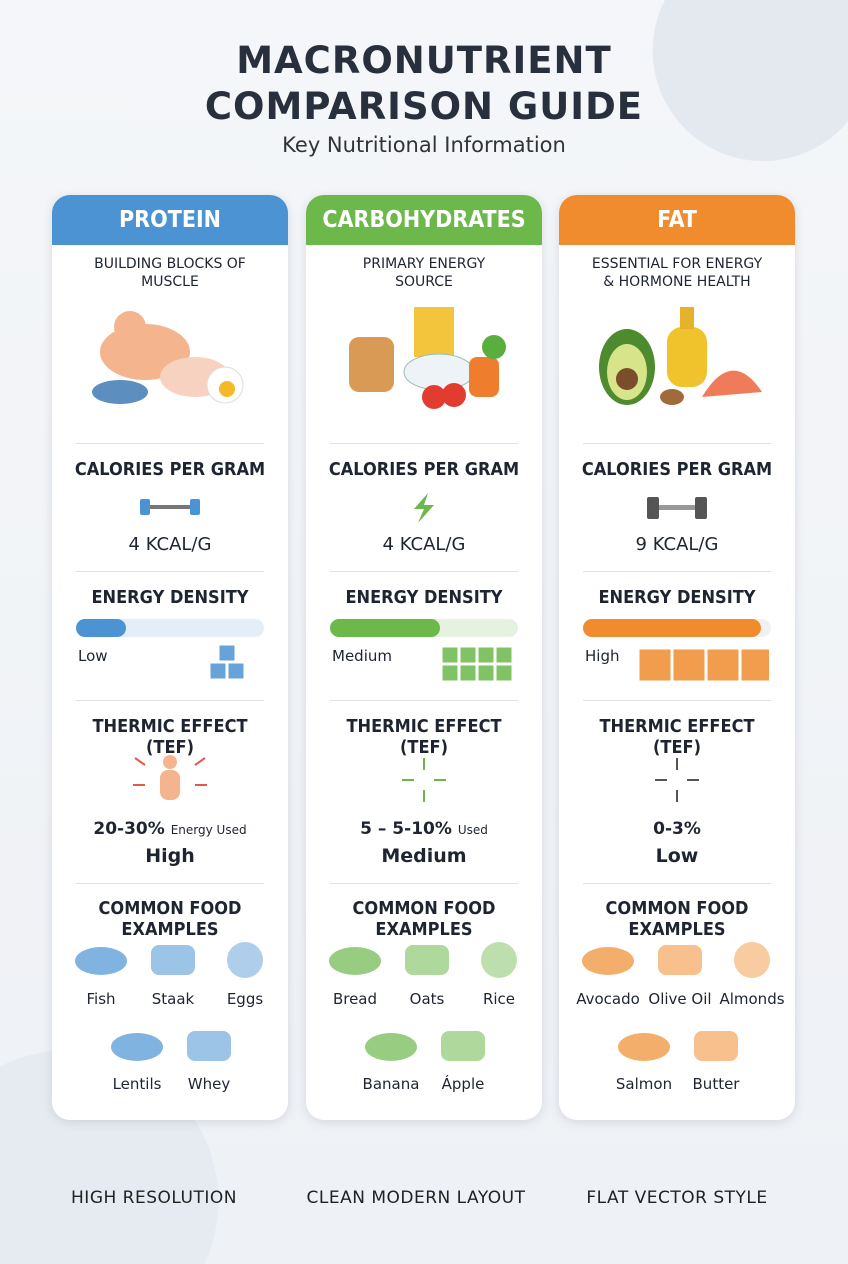 This screenshot has height=1264, width=848. I want to click on subtitle: Key Nutritional Information, so click(424, 145).